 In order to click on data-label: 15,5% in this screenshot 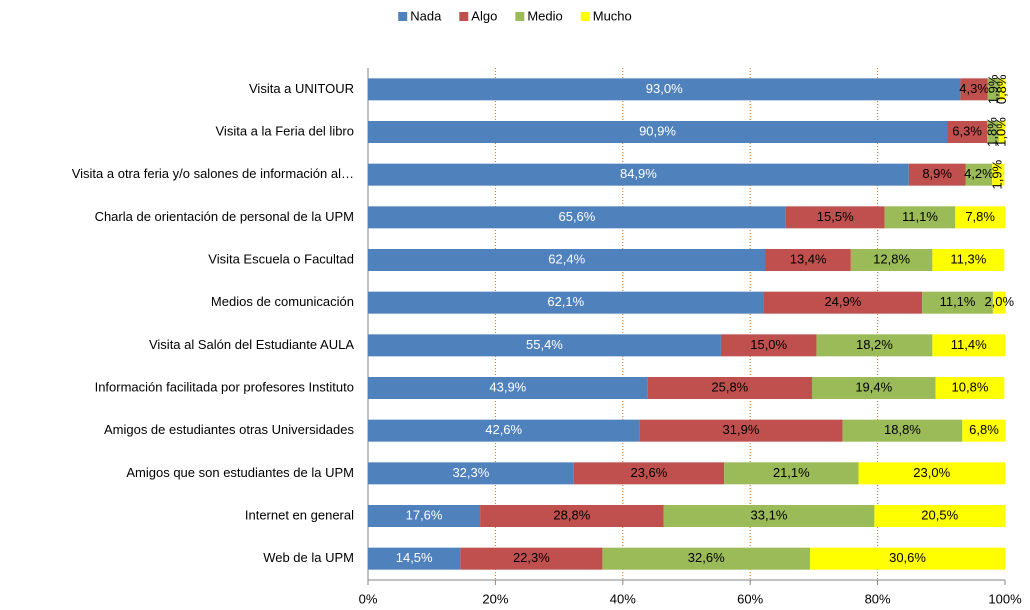, I will do `click(835, 216)`.